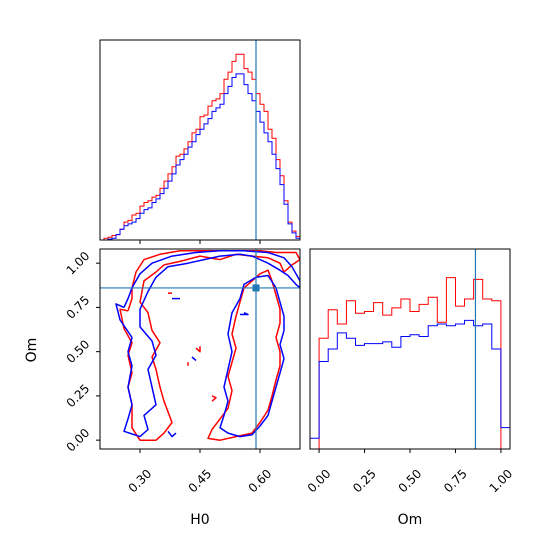 This screenshot has width=550, height=550. I want to click on contour-y-tick-label-0: 0.00, so click(78, 440).